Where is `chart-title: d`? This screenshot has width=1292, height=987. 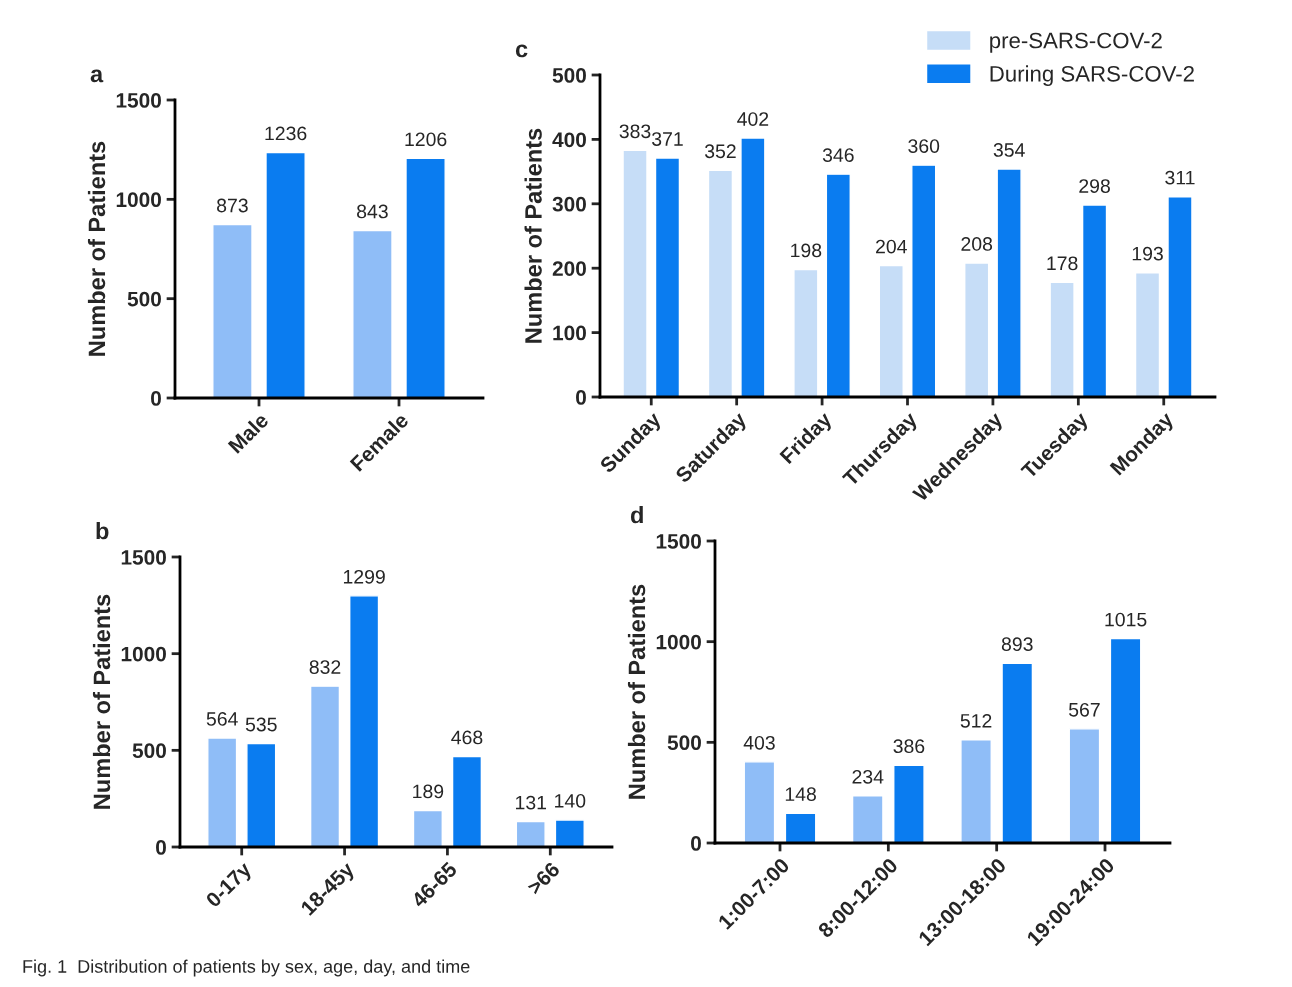 chart-title: d is located at coordinates (636, 515).